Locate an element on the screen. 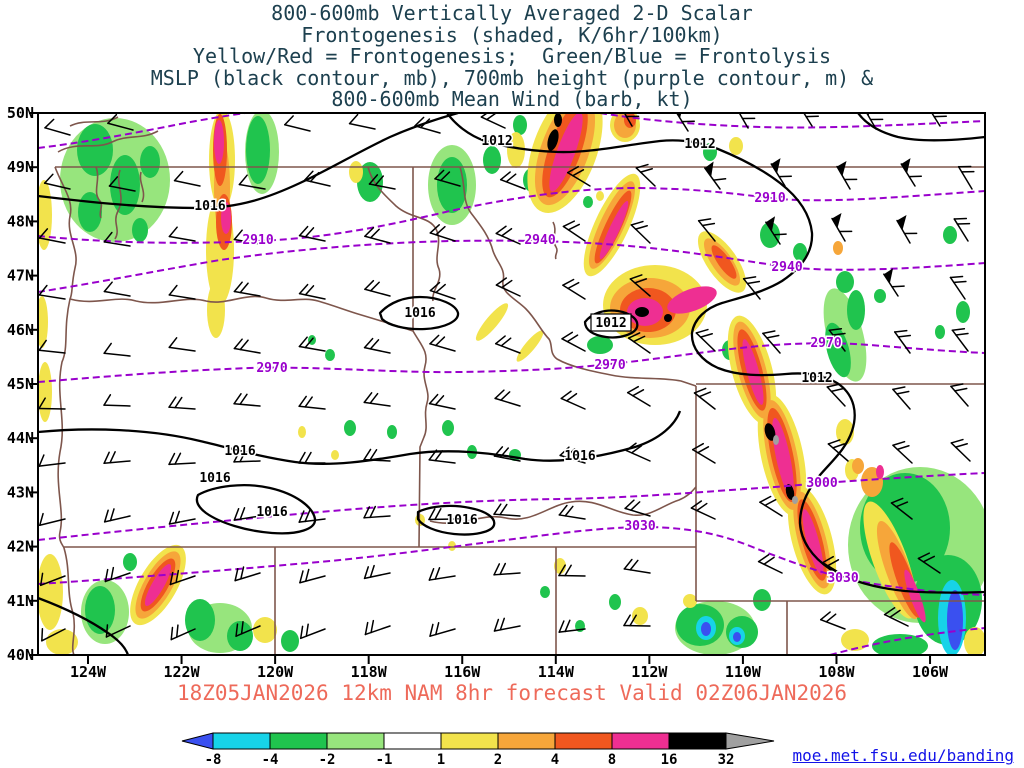 The height and width of the screenshot is (768, 1024). svg-text: 112W is located at coordinates (649, 672).